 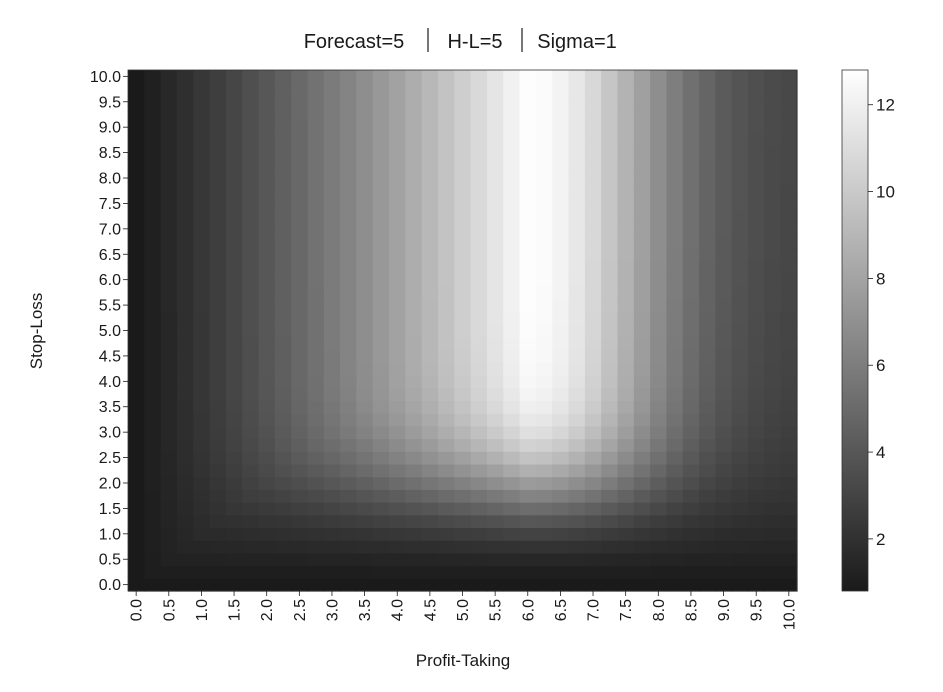 What do you see at coordinates (110, 179) in the screenshot?
I see `y-tick-label: 8.0` at bounding box center [110, 179].